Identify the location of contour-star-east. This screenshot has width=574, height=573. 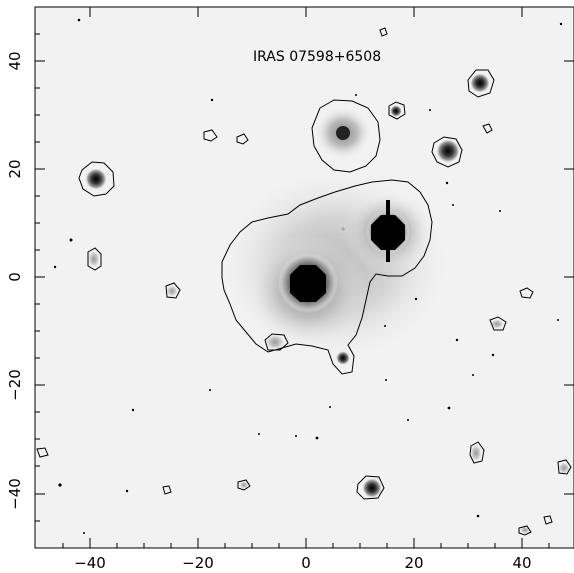
(447, 152).